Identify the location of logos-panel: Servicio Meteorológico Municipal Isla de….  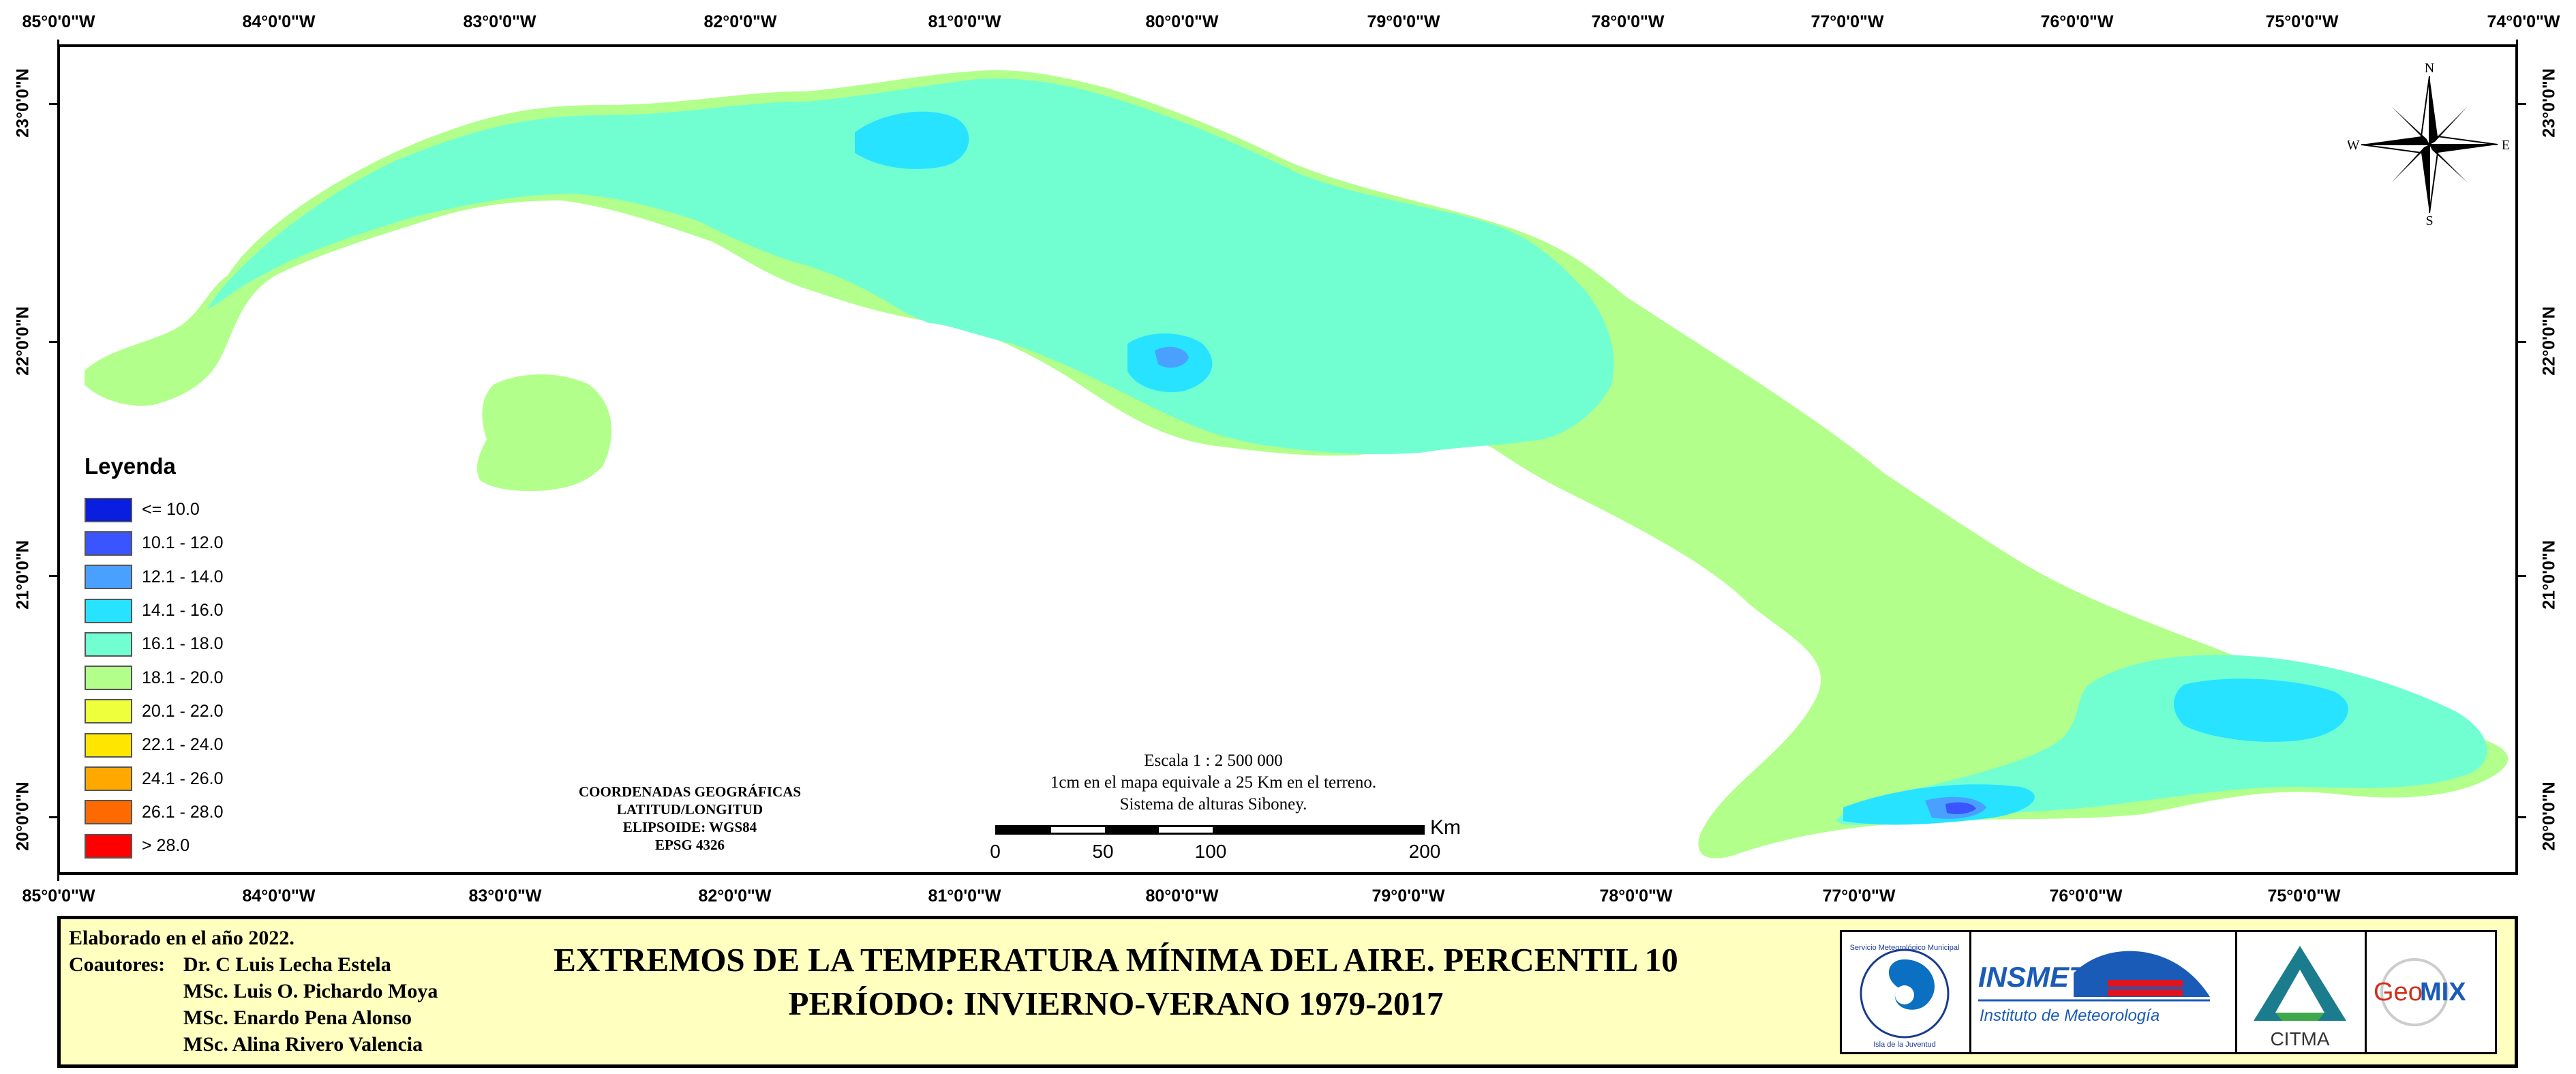
(2168, 992).